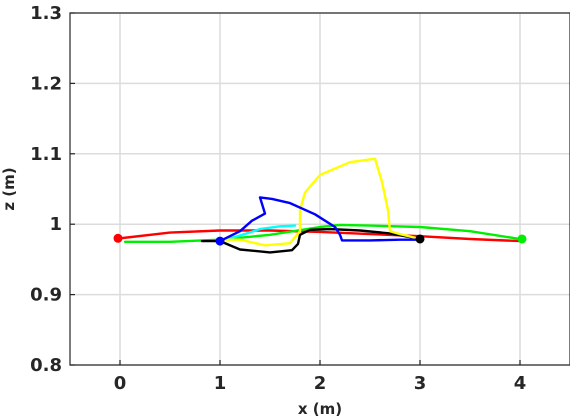 The image size is (570, 420). What do you see at coordinates (320, 409) in the screenshot?
I see `x-axis-label: x (m)` at bounding box center [320, 409].